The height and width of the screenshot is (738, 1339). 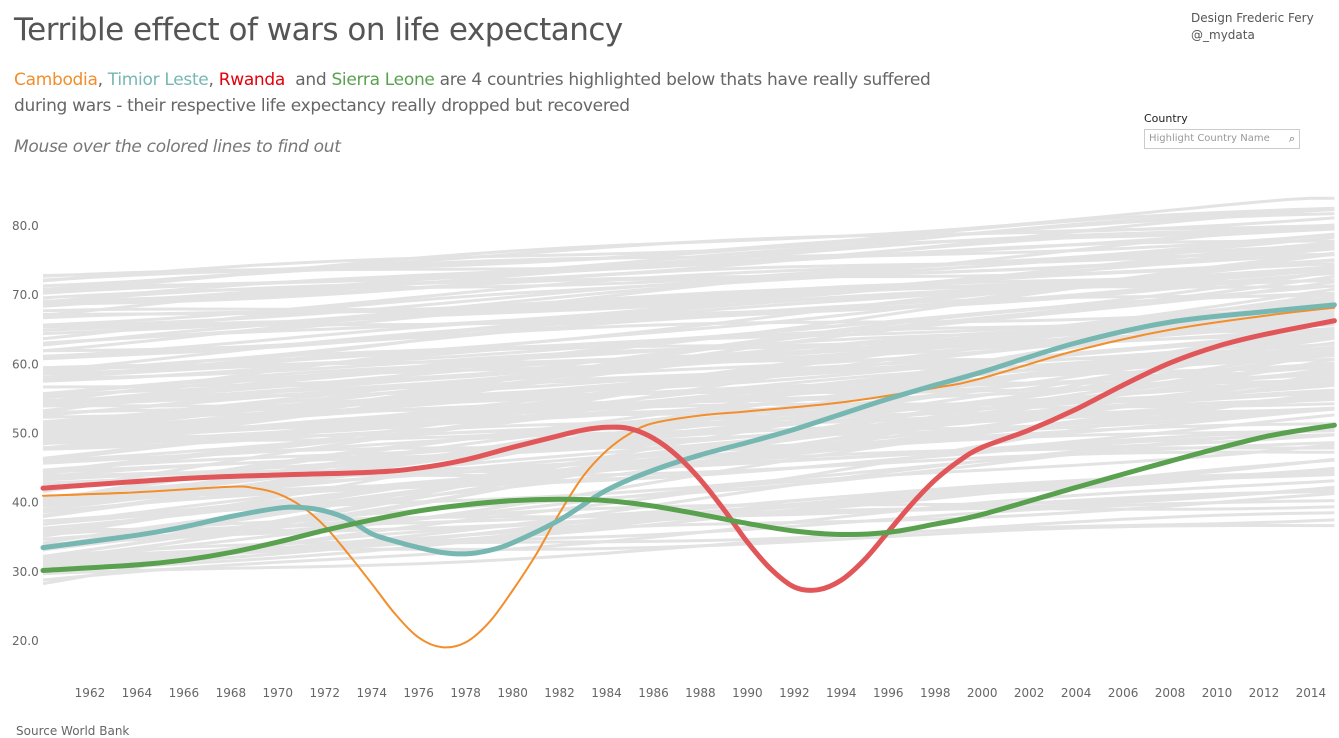 What do you see at coordinates (1217, 693) in the screenshot?
I see `x-tick-label: 2010` at bounding box center [1217, 693].